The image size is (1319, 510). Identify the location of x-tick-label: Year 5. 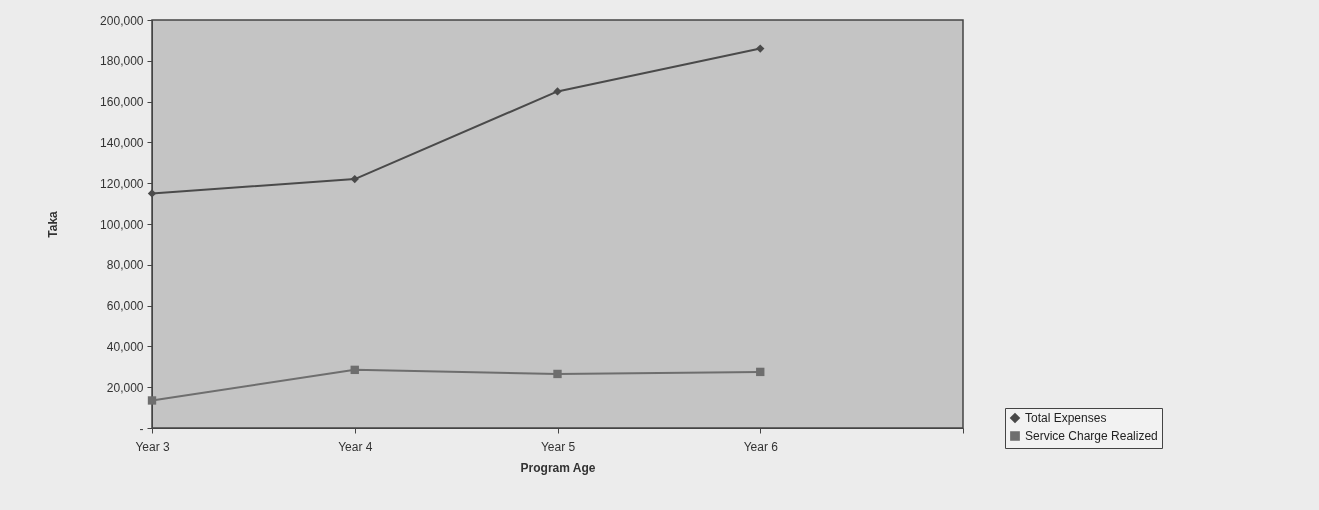
(558, 446).